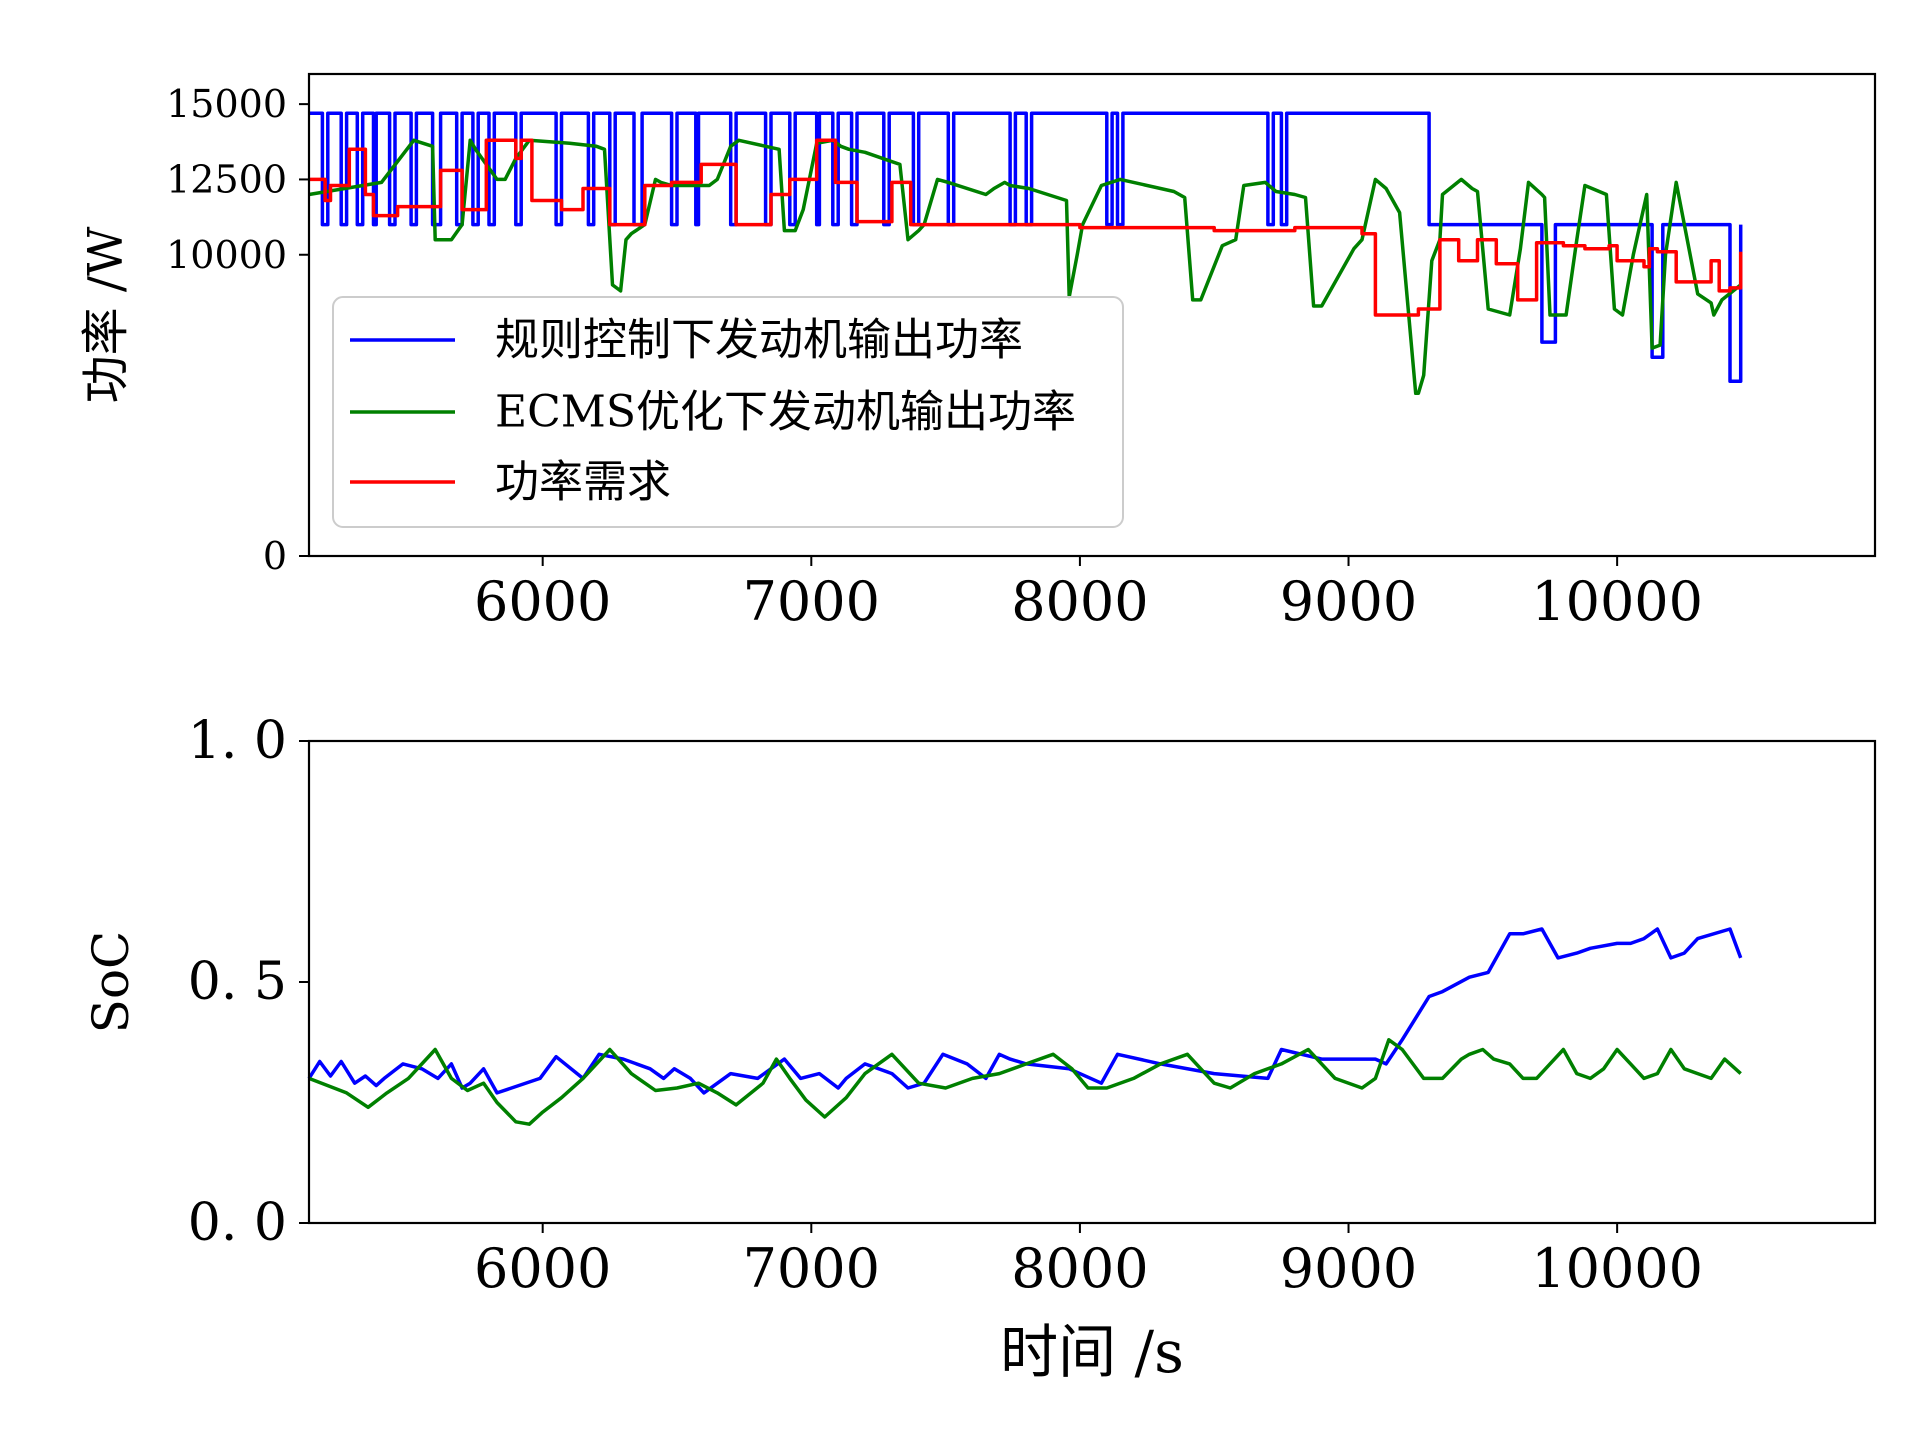  I want to click on legend-label-power-demand: 功率需求, so click(583, 482).